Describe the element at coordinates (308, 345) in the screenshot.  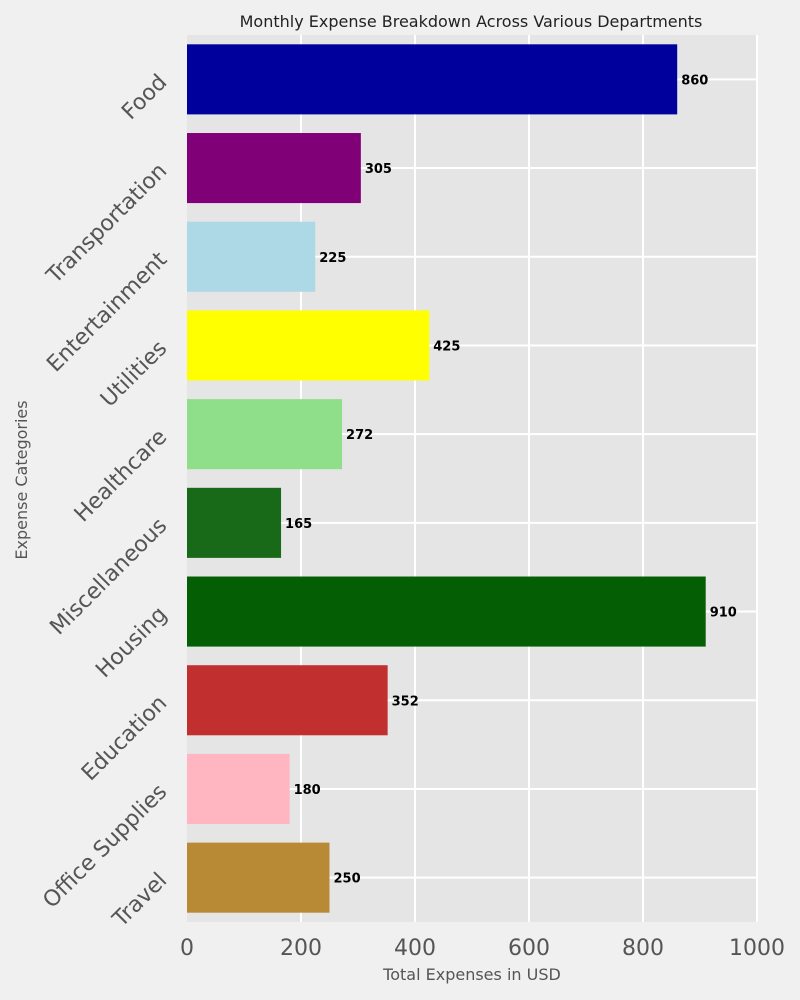
I see `bar-utilities` at that location.